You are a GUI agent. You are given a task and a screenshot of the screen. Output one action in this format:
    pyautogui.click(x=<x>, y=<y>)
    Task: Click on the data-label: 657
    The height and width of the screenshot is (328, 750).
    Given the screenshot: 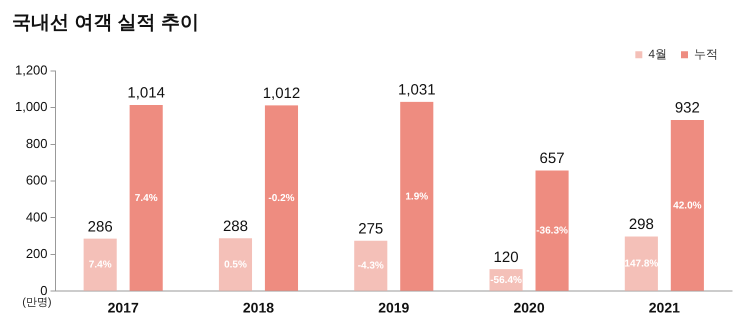 What is the action you would take?
    pyautogui.click(x=552, y=159)
    